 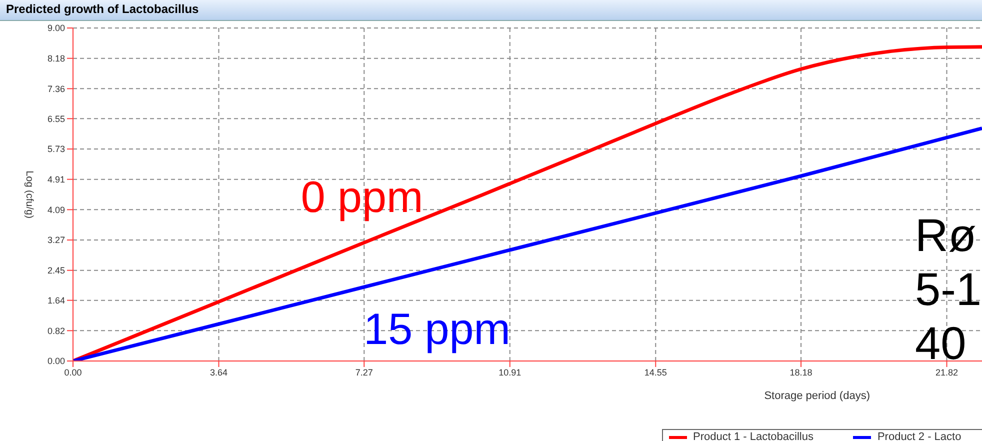 I want to click on y-tick-label: 7.36, so click(x=56, y=89).